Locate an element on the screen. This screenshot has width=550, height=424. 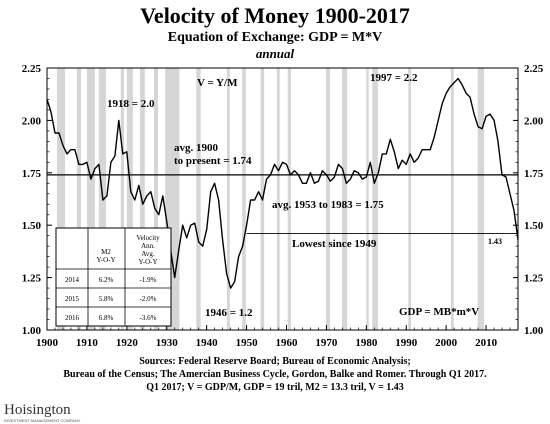
annotation-avg-1953-1983: avg. 1953 to 1983 = 1.75 is located at coordinates (328, 205).